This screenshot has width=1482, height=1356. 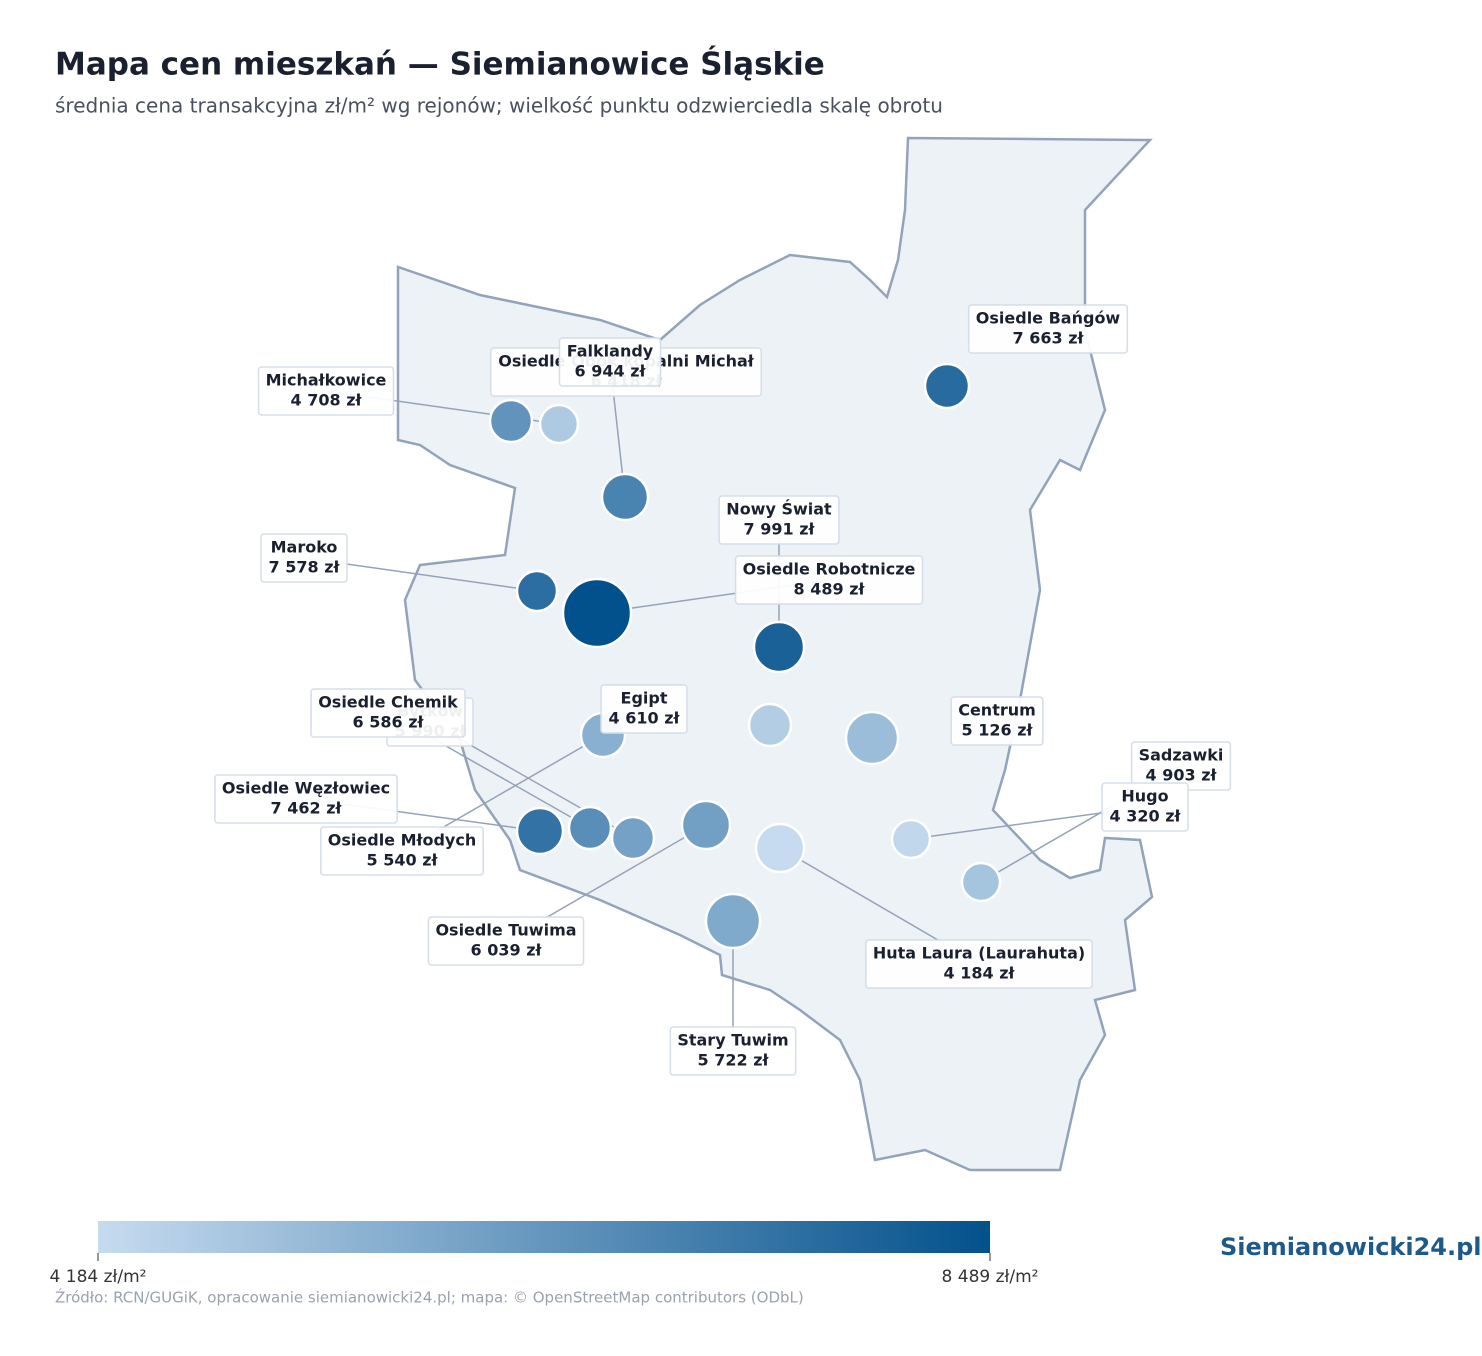 What do you see at coordinates (990, 1277) in the screenshot?
I see `colorbar-tick-label: 8 489 zł/m²` at bounding box center [990, 1277].